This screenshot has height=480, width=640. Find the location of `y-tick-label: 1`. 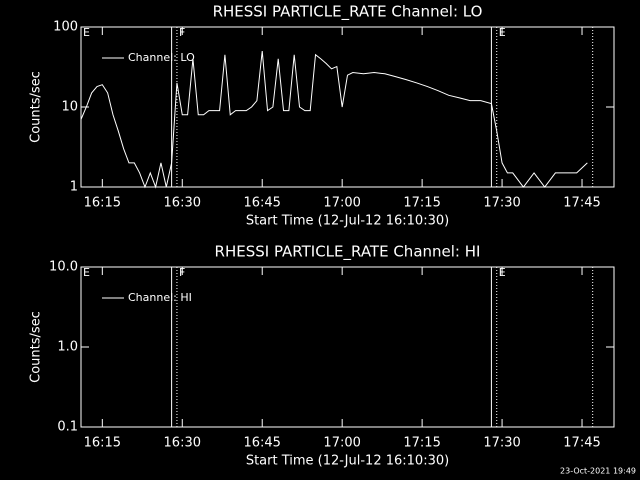

y-tick-label: 1 is located at coordinates (74, 187).